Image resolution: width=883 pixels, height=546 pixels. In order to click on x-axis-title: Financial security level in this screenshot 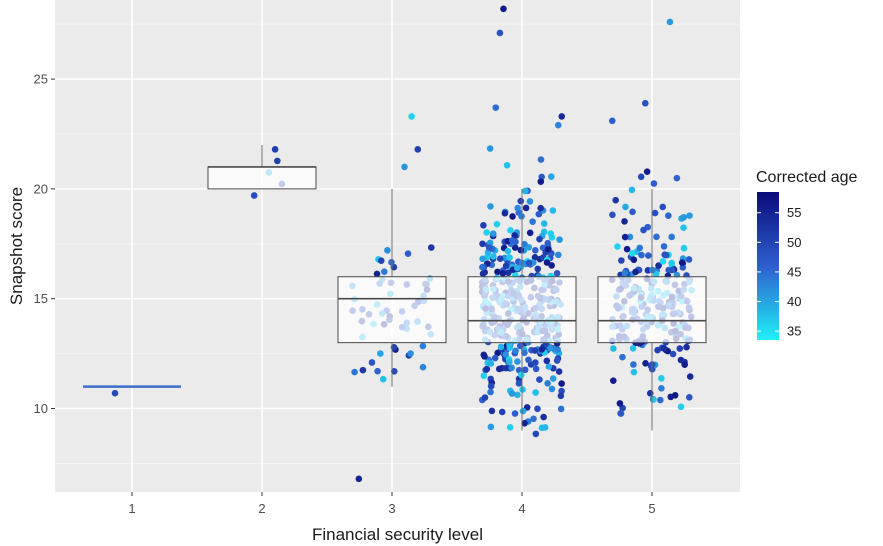, I will do `click(397, 534)`.